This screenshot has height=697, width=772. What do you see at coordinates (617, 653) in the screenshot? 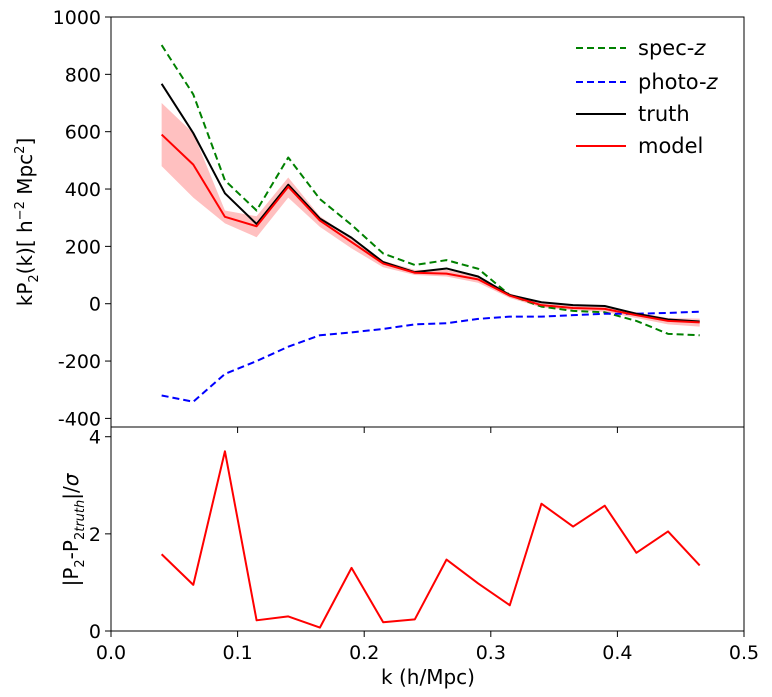
I see `x-tick-label: 0.4` at bounding box center [617, 653].